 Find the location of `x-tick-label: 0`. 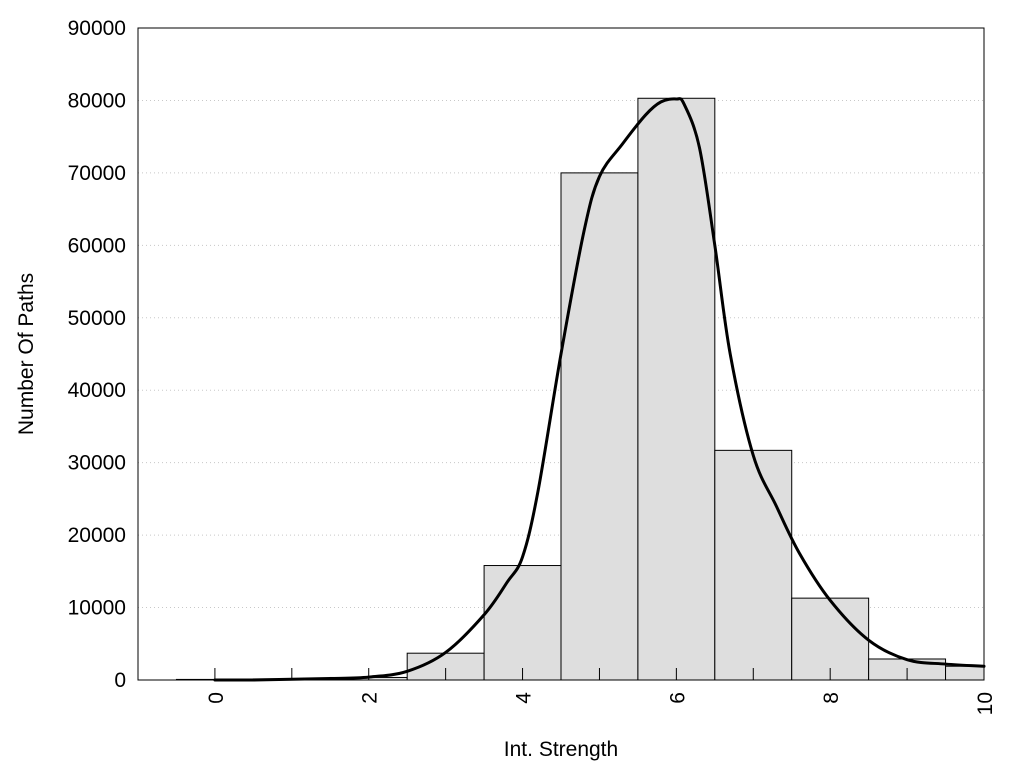

x-tick-label: 0 is located at coordinates (216, 698).